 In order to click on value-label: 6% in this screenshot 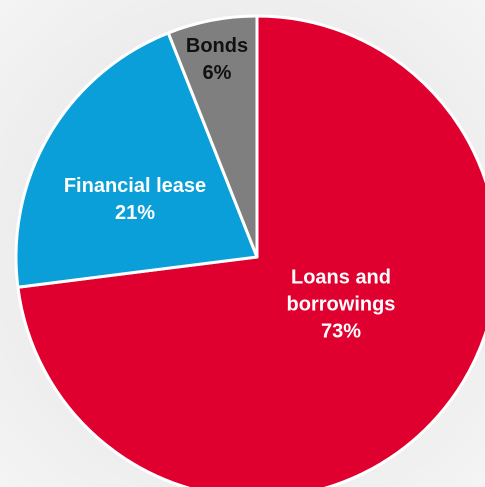, I will do `click(217, 73)`.